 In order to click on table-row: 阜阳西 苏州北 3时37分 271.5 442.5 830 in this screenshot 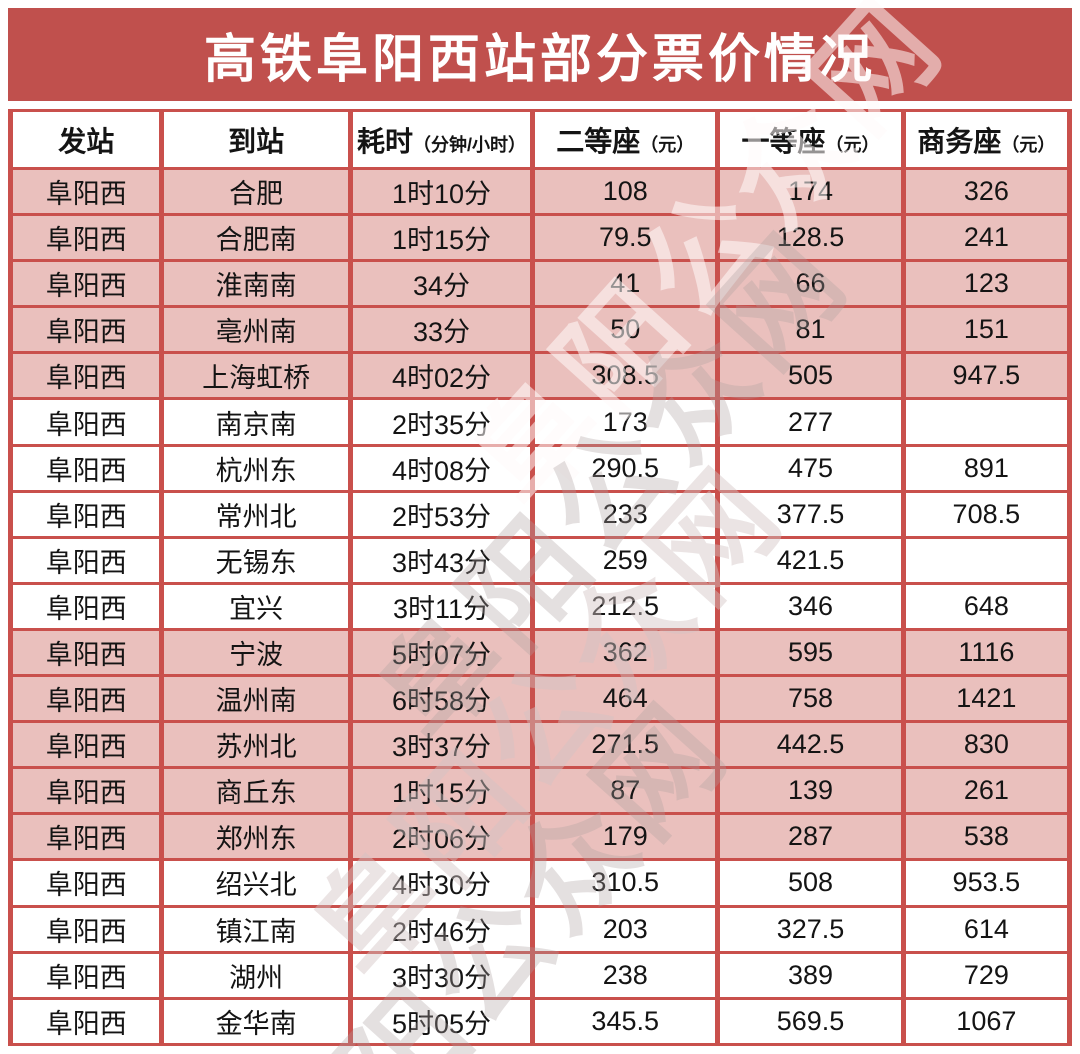, I will do `click(540, 745)`.